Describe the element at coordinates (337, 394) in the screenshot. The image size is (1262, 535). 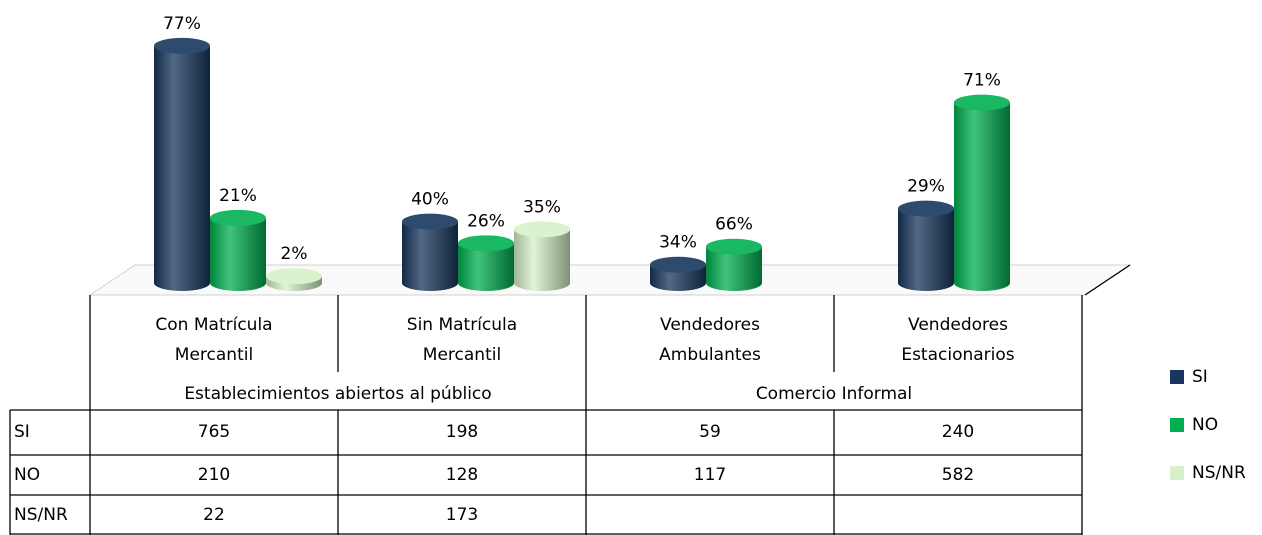
I see `group-label: Establecimientos abiertos al público` at that location.